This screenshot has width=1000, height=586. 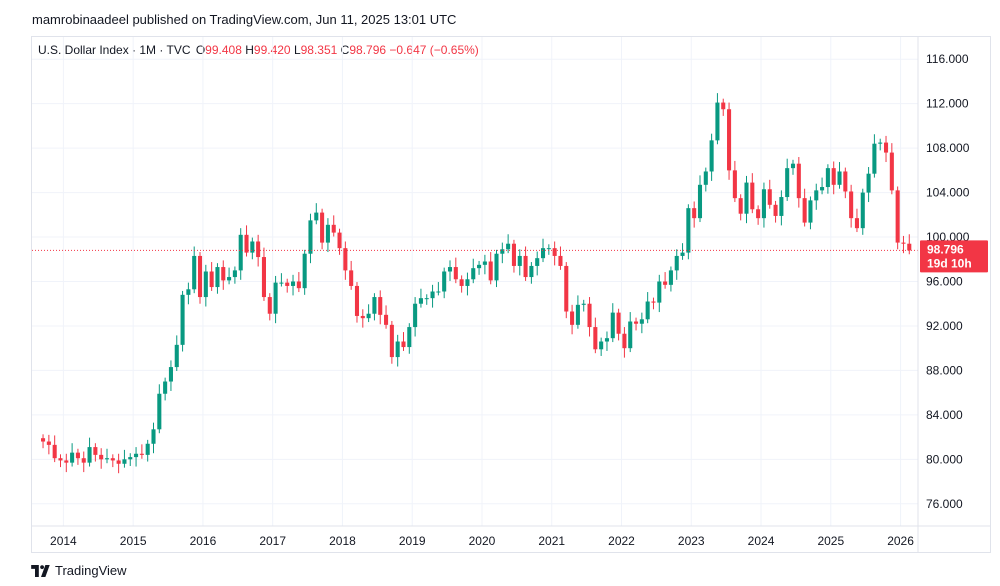 What do you see at coordinates (203, 541) in the screenshot?
I see `x-tick-label: 2016` at bounding box center [203, 541].